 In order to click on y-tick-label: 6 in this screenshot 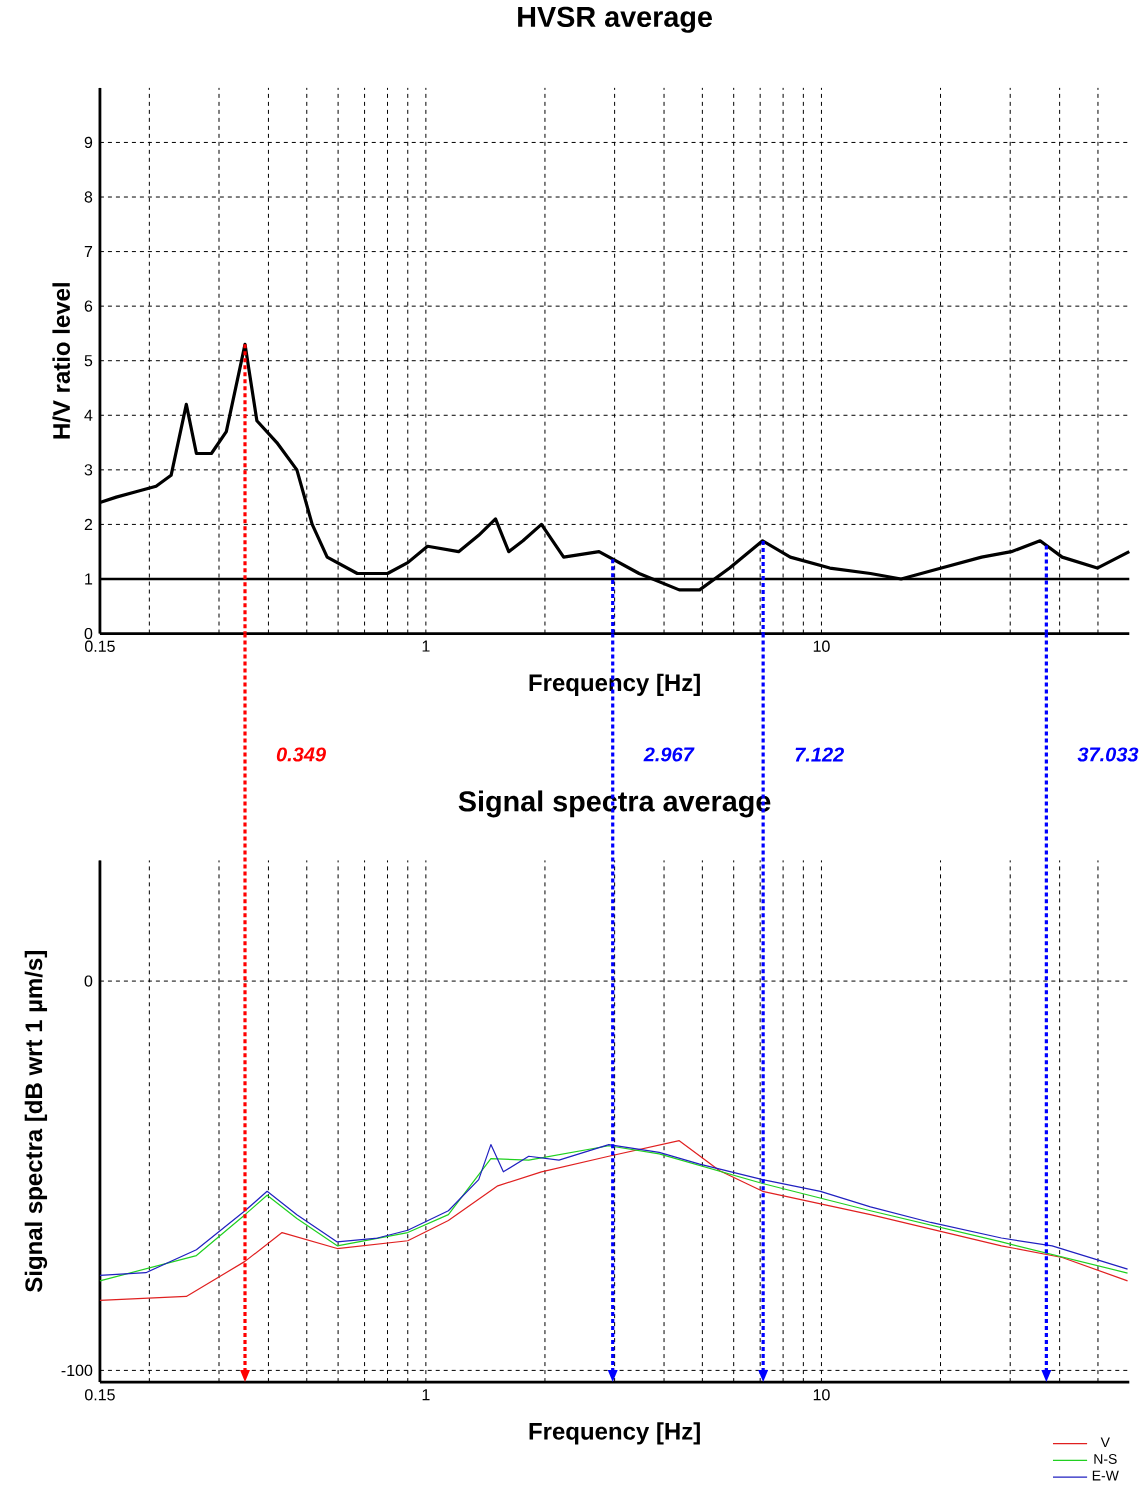, I will do `click(88, 306)`.